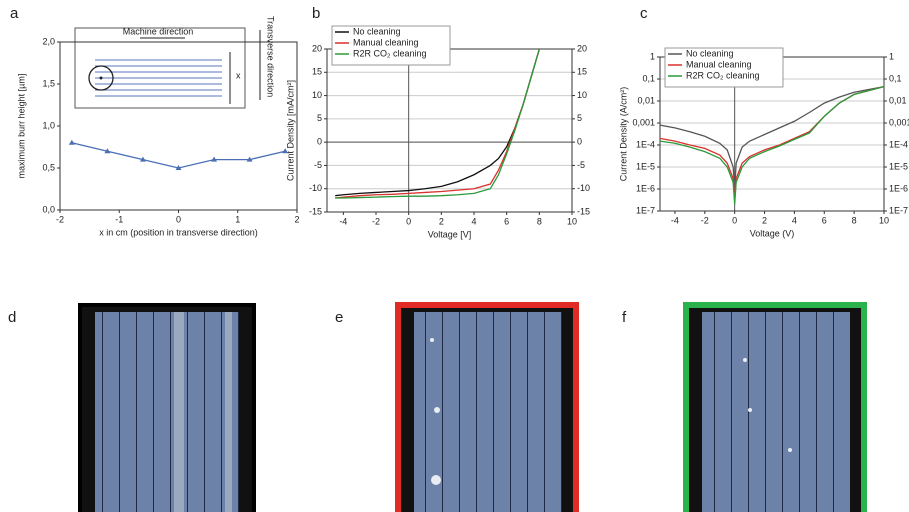 The image size is (909, 512). What do you see at coordinates (898, 144) in the screenshot?
I see `y2-tick-label: 1E-4` at bounding box center [898, 144].